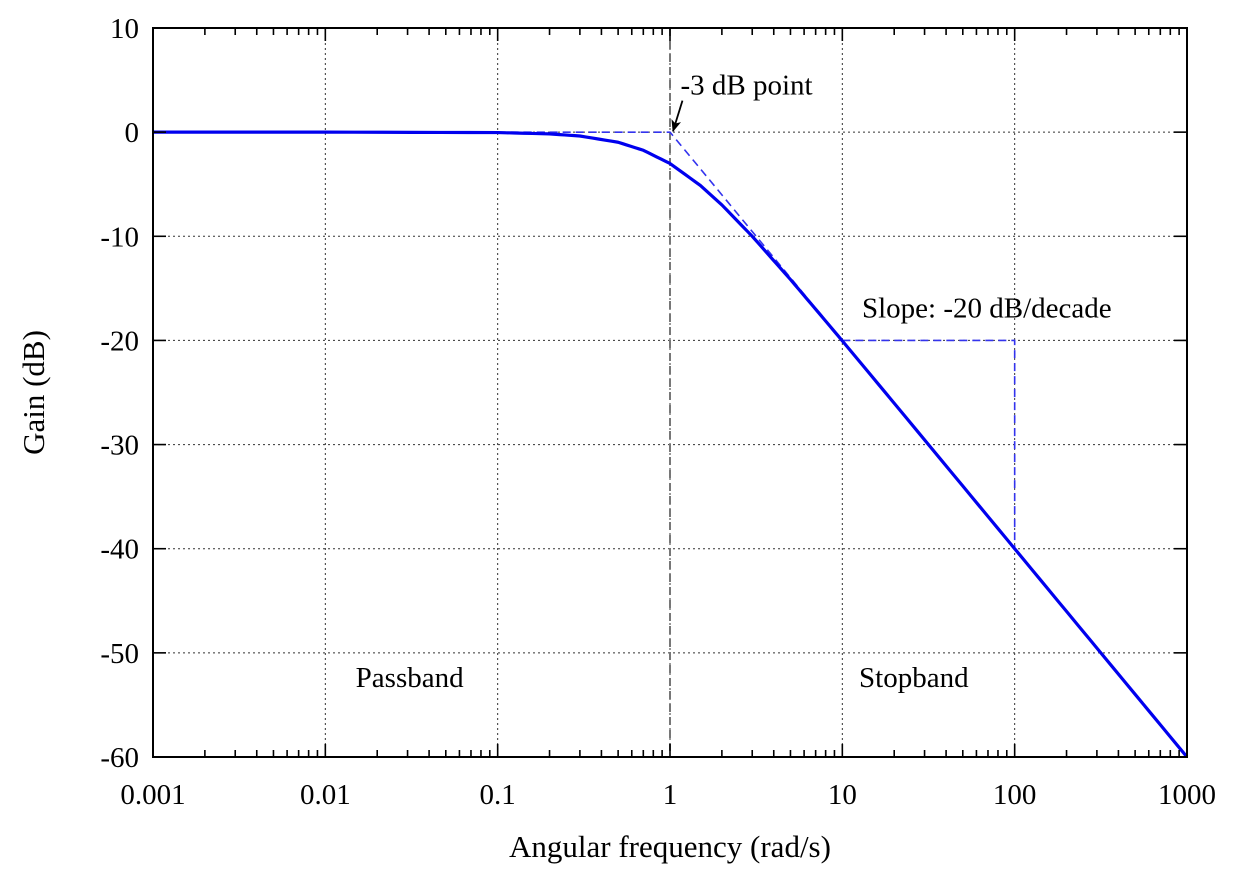 The width and height of the screenshot is (1250, 880). Describe the element at coordinates (33, 392) in the screenshot. I see `y-axis-label: Gain (dB)` at that location.